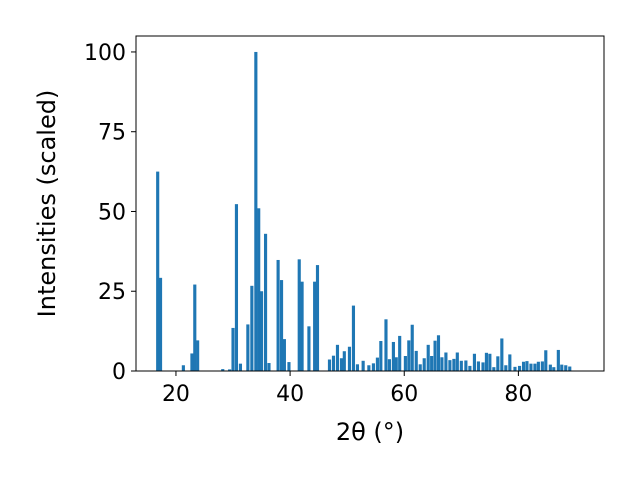 This screenshot has width=640, height=480. I want to click on y-tick-label: 50, so click(112, 212).